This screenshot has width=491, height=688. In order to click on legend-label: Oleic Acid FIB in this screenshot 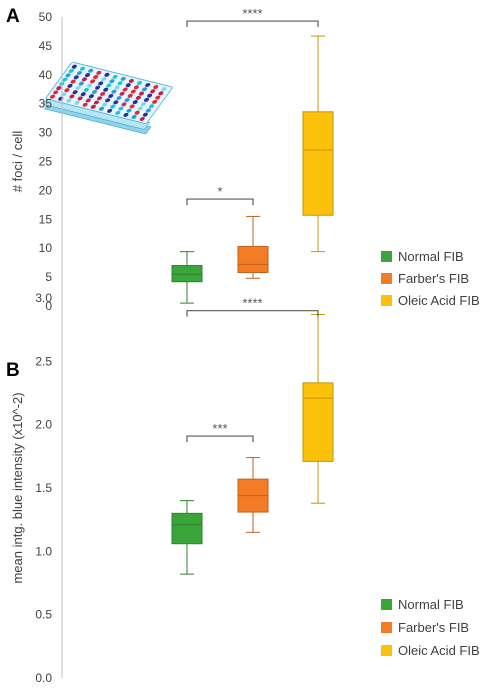, I will do `click(439, 300)`.